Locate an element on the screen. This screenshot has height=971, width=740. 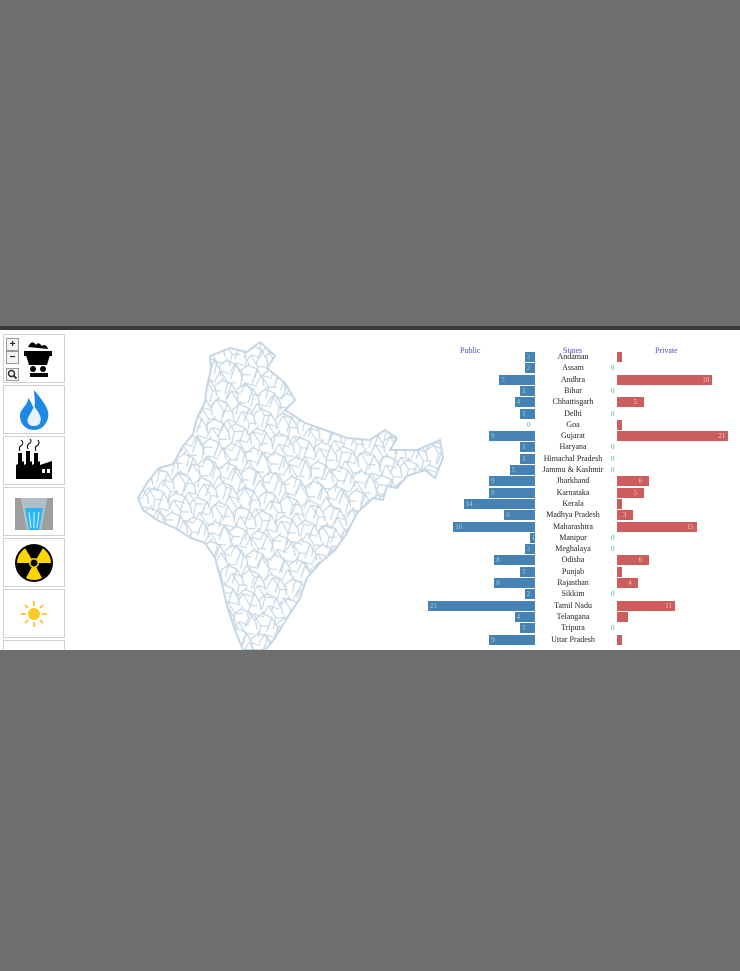
public-header: Public is located at coordinates (470, 350).